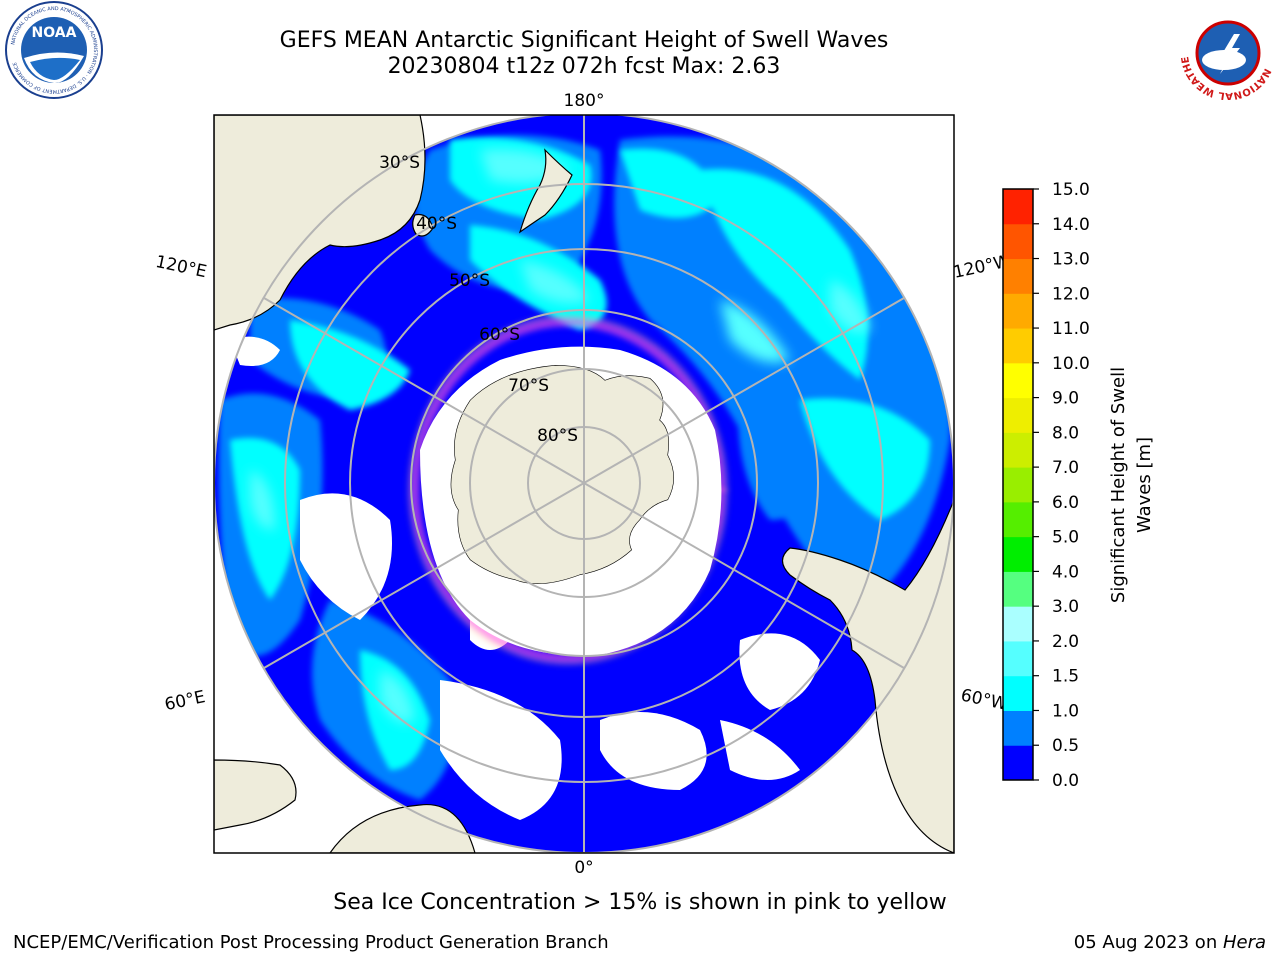  Describe the element at coordinates (499, 335) in the screenshot. I see `lat-label-60s: 60°S` at that location.